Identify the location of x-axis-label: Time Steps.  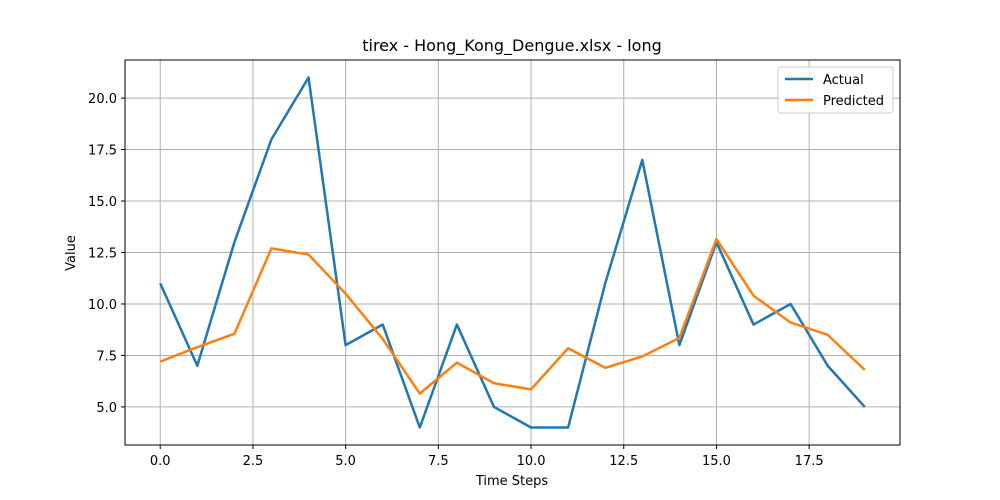
(512, 481).